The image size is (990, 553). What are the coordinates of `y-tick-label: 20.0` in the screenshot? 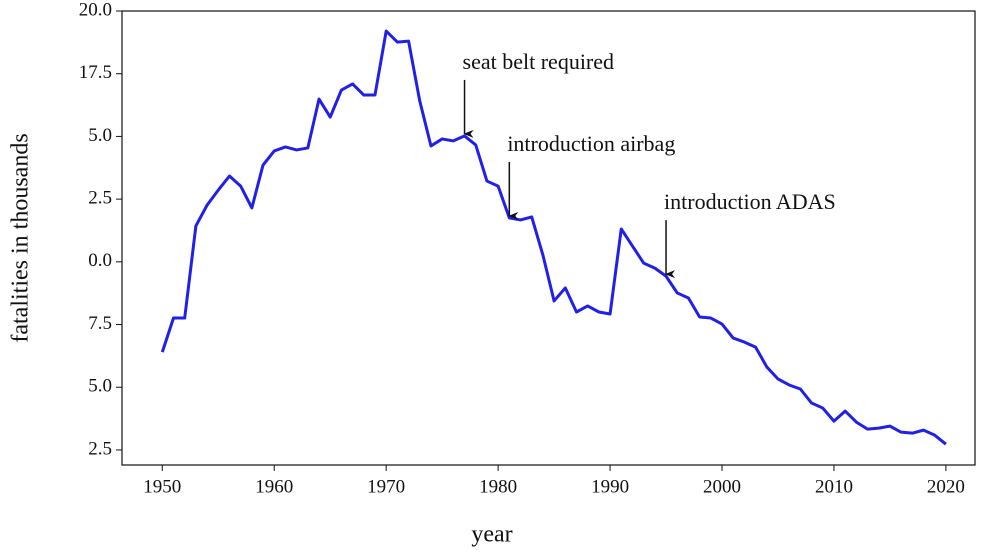 It's located at (95, 10).